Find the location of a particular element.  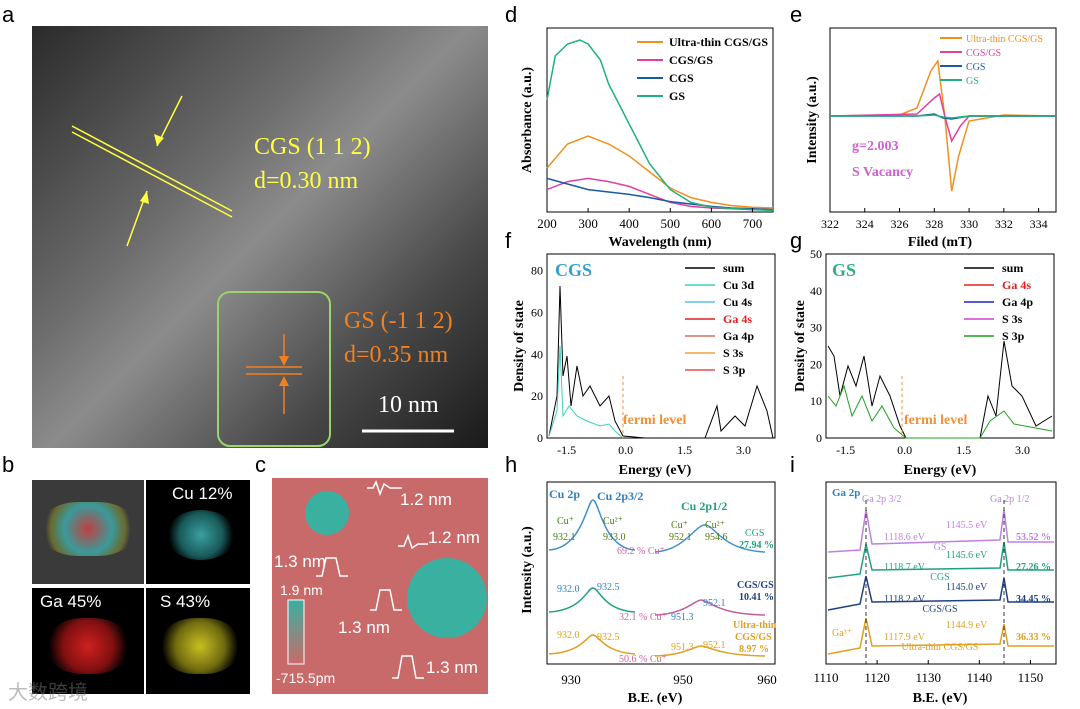

panel-label-e: e is located at coordinates (796, 14).